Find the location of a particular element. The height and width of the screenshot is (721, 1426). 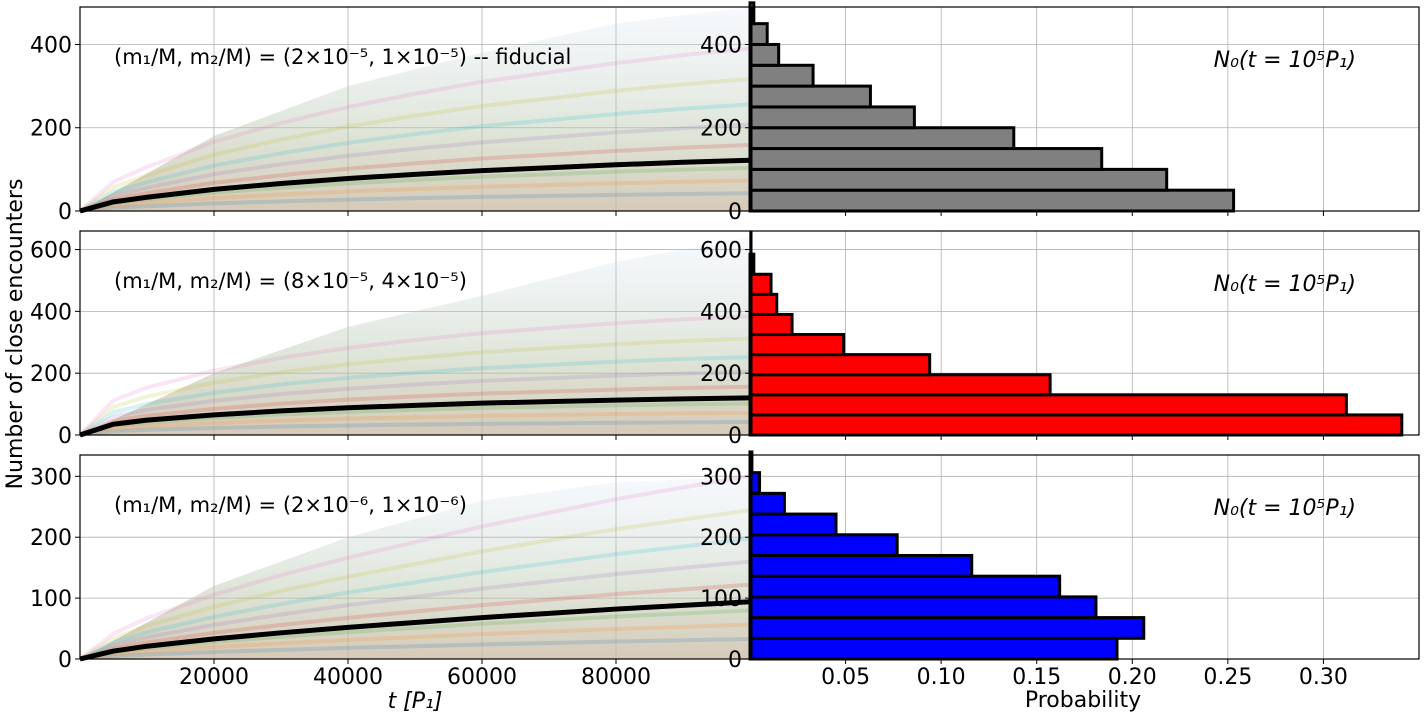

panel-annotation: (m₁/M, m₂/M) = (8×10⁻⁵, 4×10⁻⁵) is located at coordinates (290, 281).